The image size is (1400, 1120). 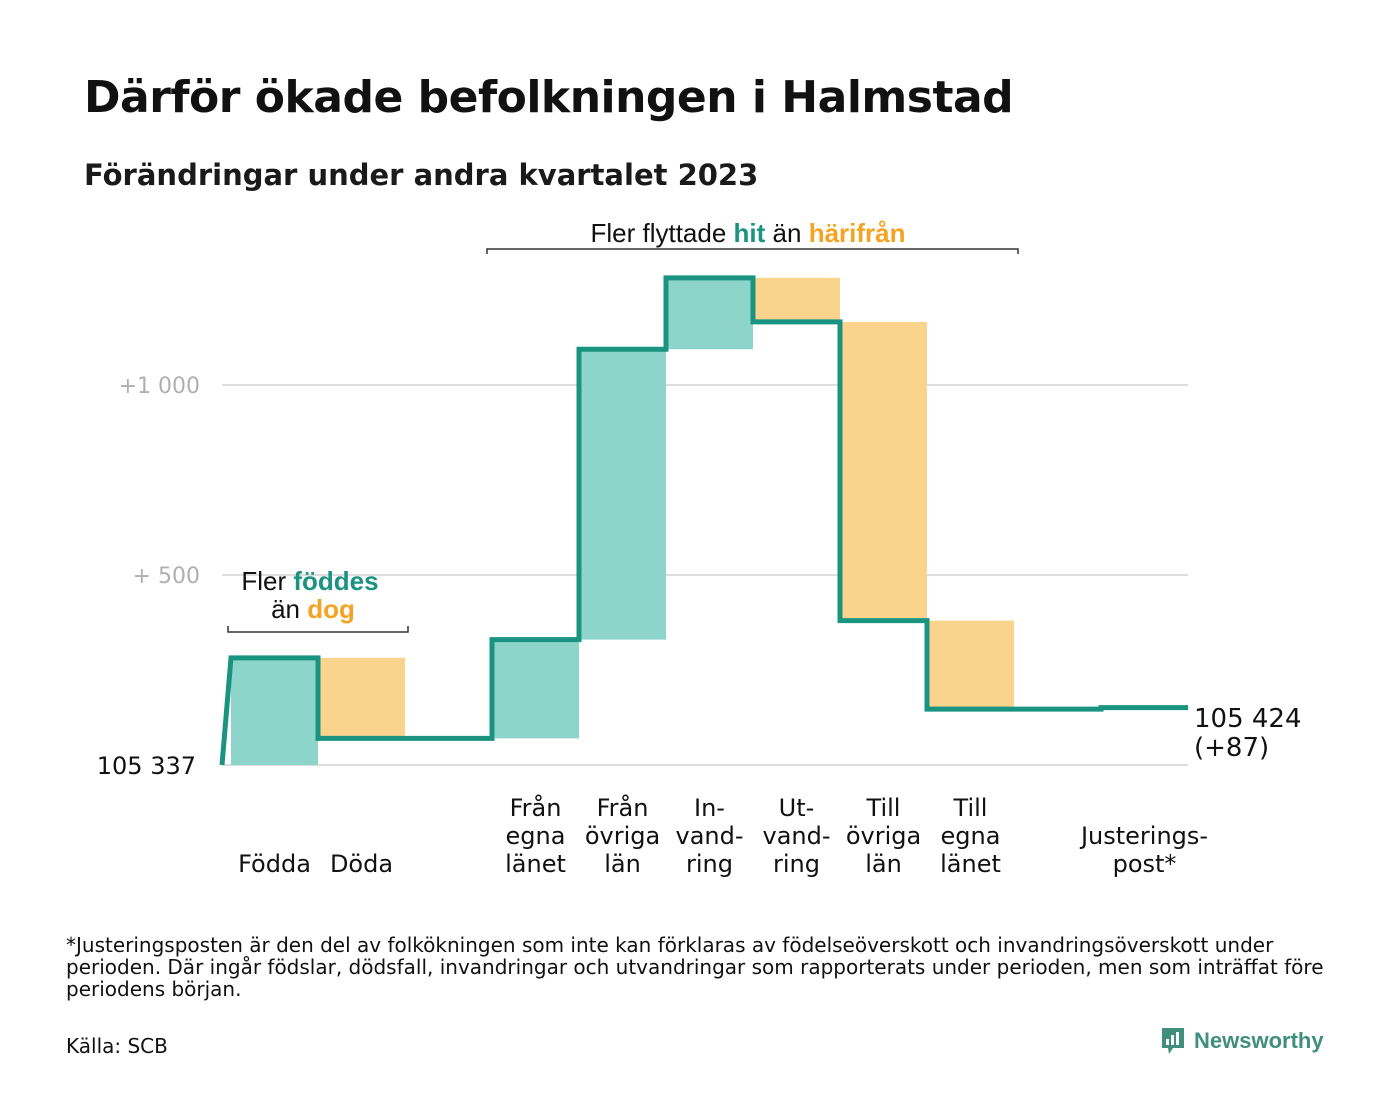 I want to click on category-label: In-, so click(x=709, y=808).